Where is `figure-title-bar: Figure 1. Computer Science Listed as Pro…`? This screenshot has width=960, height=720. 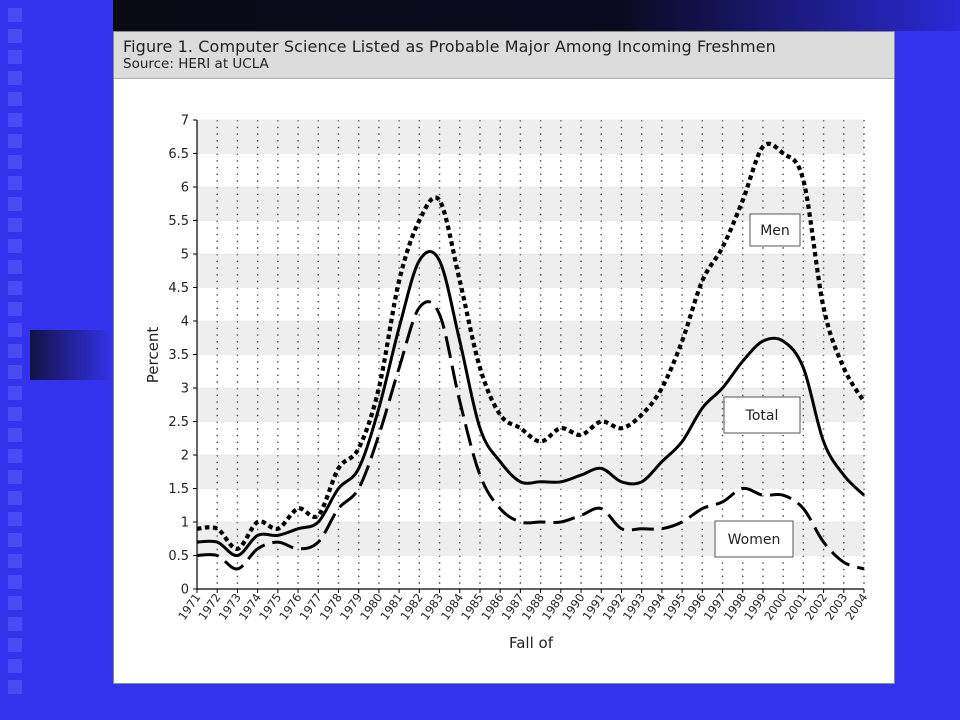 figure-title-bar: Figure 1. Computer Science Listed as Pro… is located at coordinates (504, 55).